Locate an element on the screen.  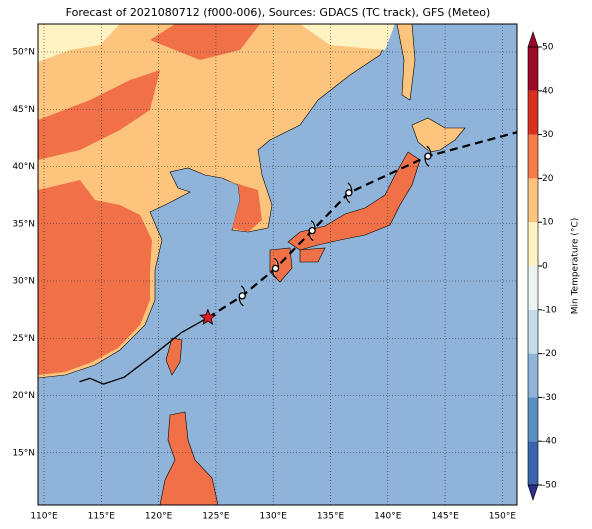
lat-label: 30°N is located at coordinates (23, 282).